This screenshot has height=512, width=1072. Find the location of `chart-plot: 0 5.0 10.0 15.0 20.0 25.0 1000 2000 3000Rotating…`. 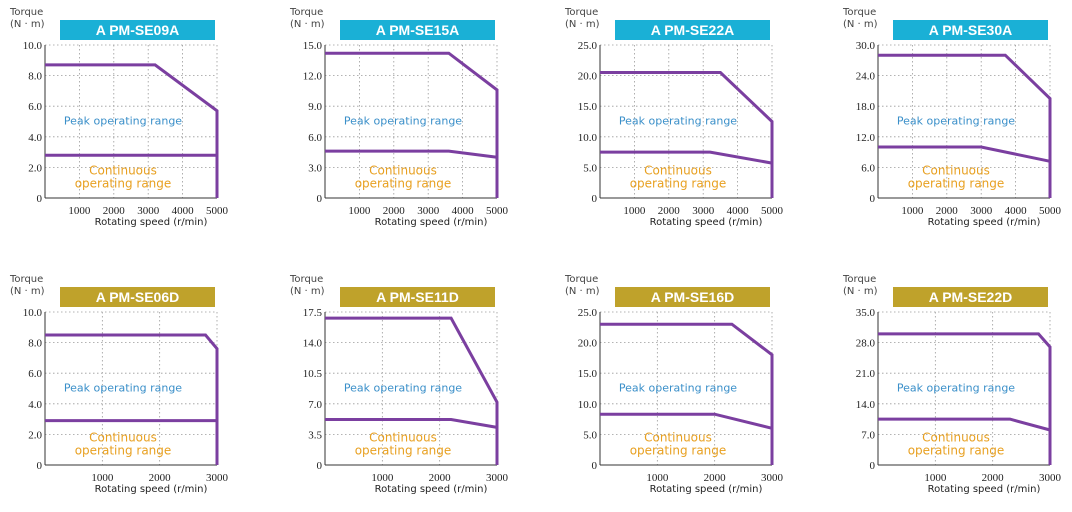

chart-plot: 0 5.0 10.0 15.0 20.0 25.0 1000 2000 3000Rotating… is located at coordinates (681, 401).